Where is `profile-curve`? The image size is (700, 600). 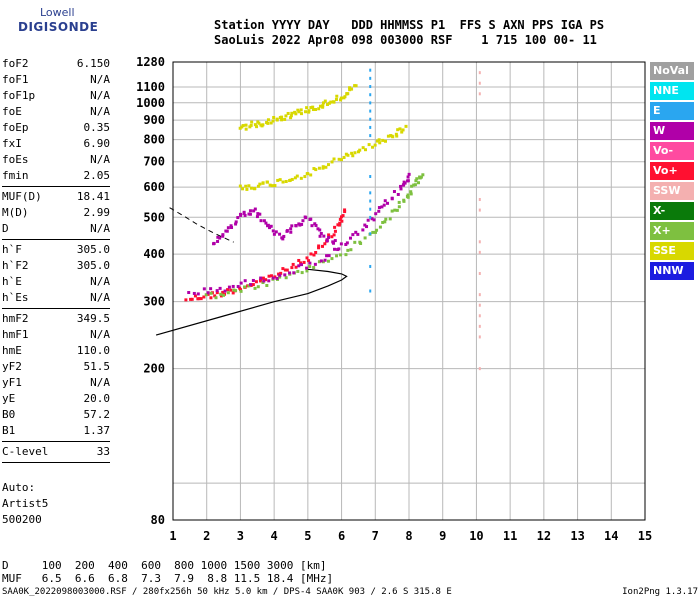 profile-curve is located at coordinates (251, 302).